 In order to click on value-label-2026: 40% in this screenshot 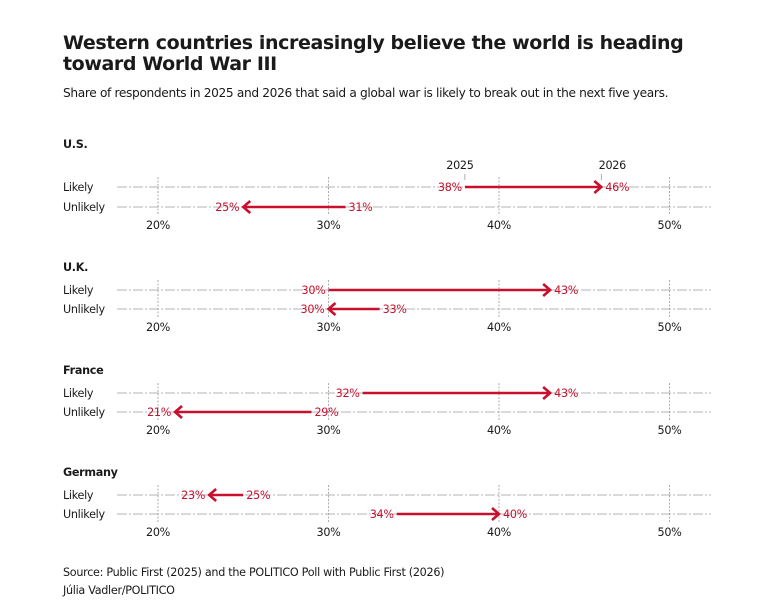, I will do `click(515, 514)`.